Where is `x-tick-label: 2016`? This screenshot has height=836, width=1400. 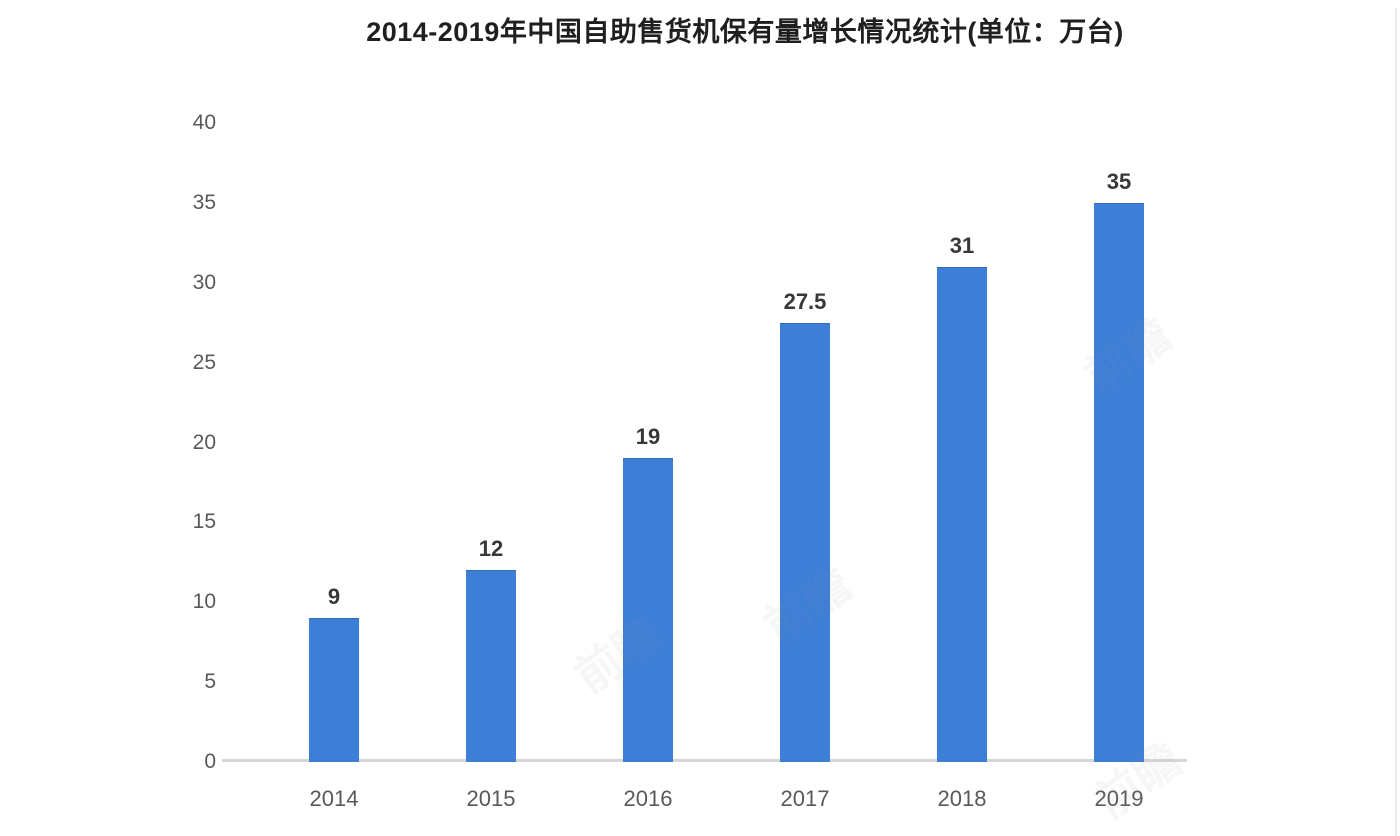 x-tick-label: 2016 is located at coordinates (648, 798).